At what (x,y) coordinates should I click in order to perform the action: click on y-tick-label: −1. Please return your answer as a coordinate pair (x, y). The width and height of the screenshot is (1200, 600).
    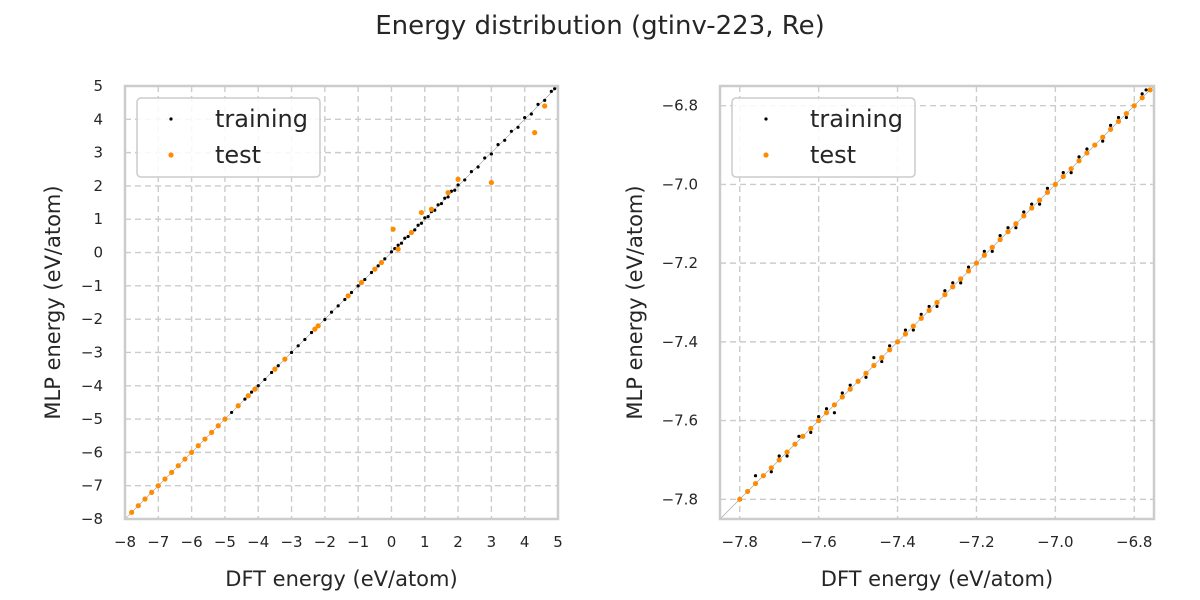
    Looking at the image, I should click on (92, 286).